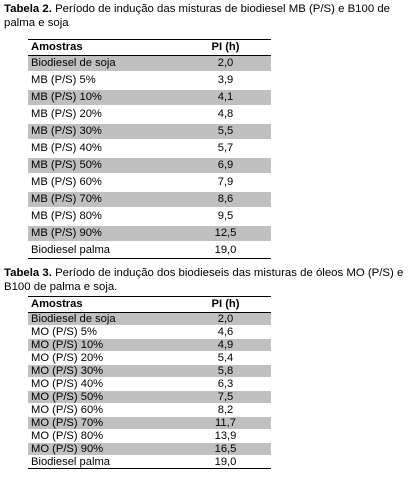 This screenshot has width=413, height=480. I want to click on sample-cell: MO (P/S) 40%, so click(104, 384).